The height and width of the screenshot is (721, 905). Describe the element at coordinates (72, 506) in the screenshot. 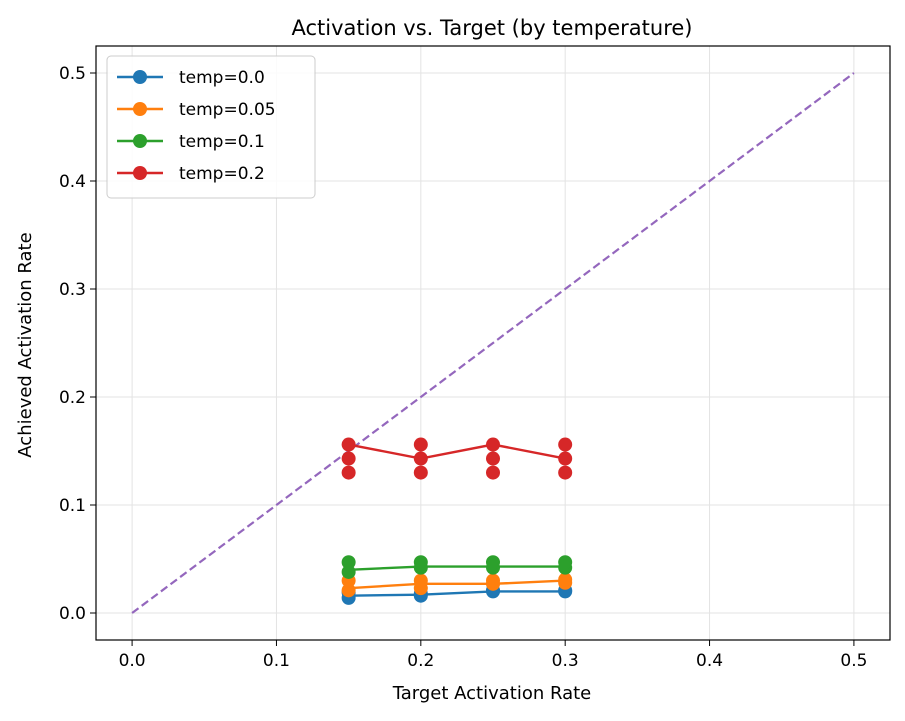

I see `y-tick-label: 0.1` at that location.